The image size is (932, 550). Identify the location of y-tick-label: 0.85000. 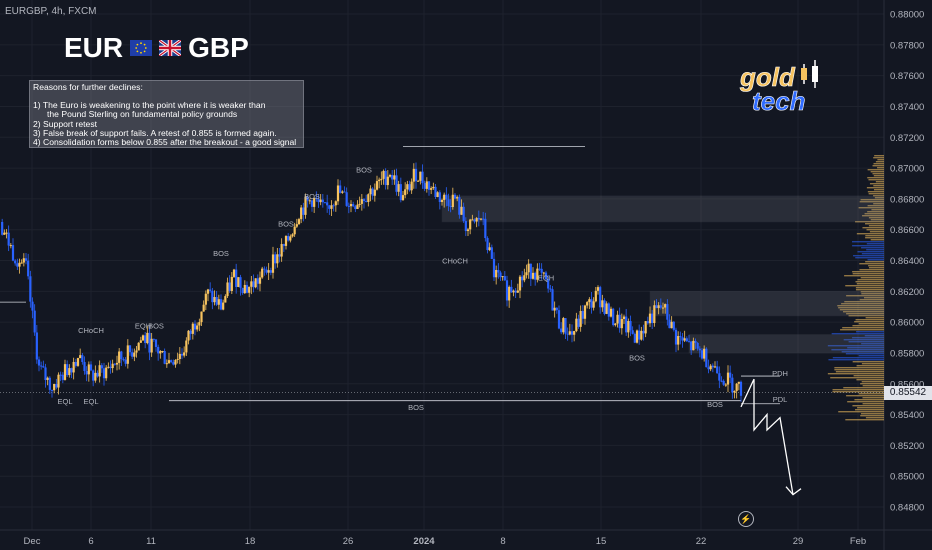
(907, 477).